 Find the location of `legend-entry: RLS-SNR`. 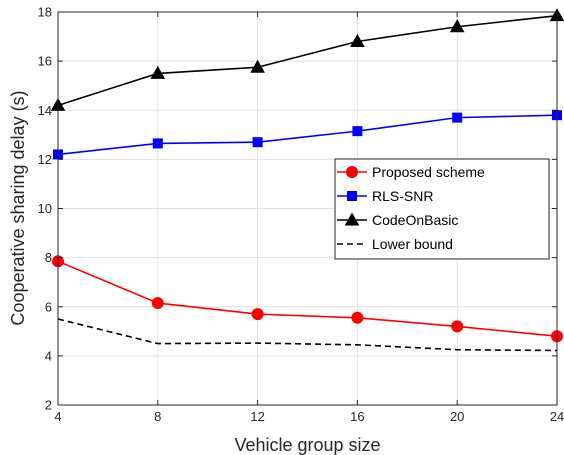

legend-entry: RLS-SNR is located at coordinates (385, 196).